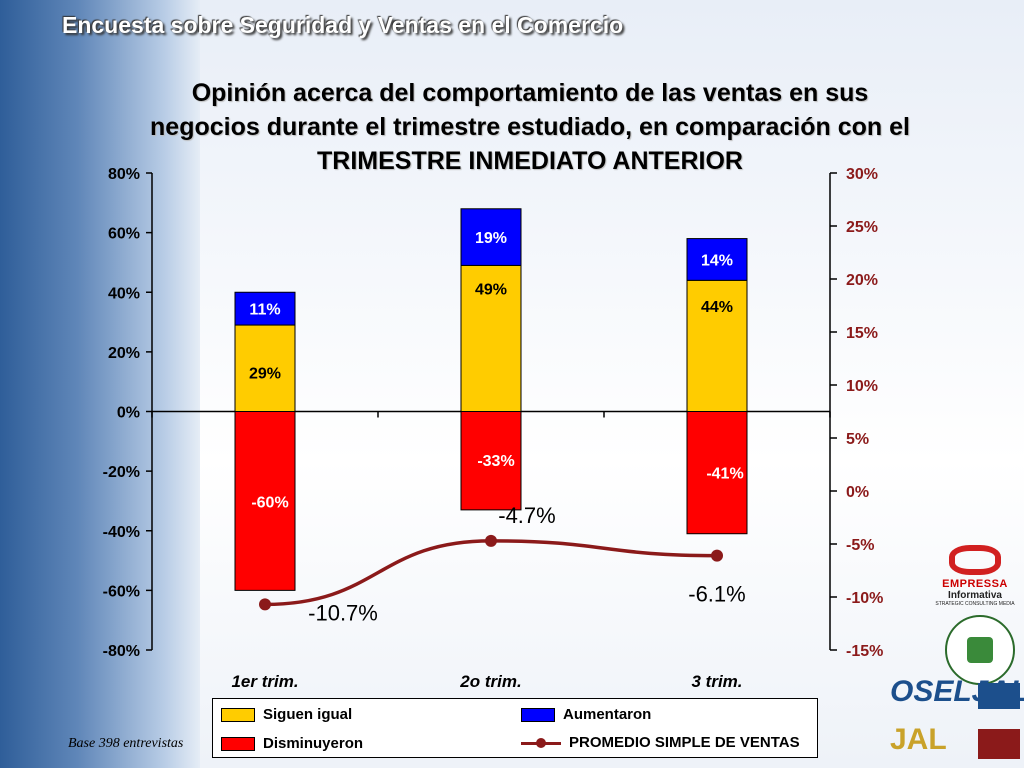  I want to click on legend-swatch-aumentaron, so click(538, 714).